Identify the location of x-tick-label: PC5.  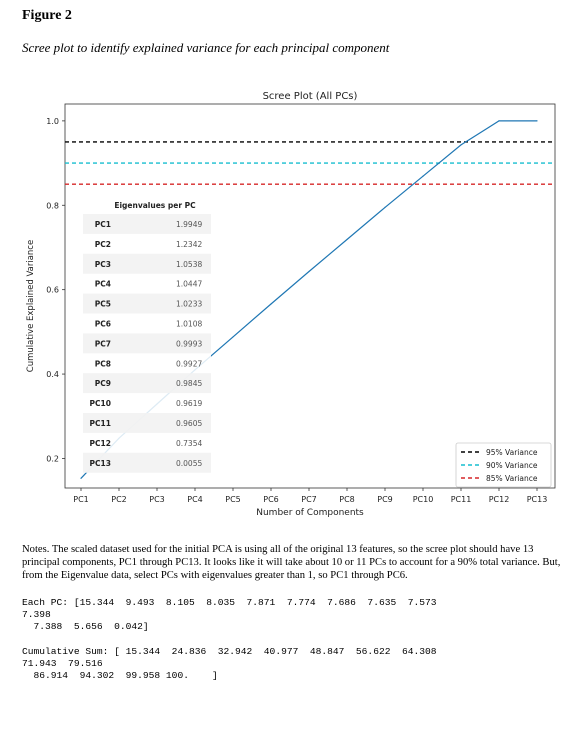
(233, 499).